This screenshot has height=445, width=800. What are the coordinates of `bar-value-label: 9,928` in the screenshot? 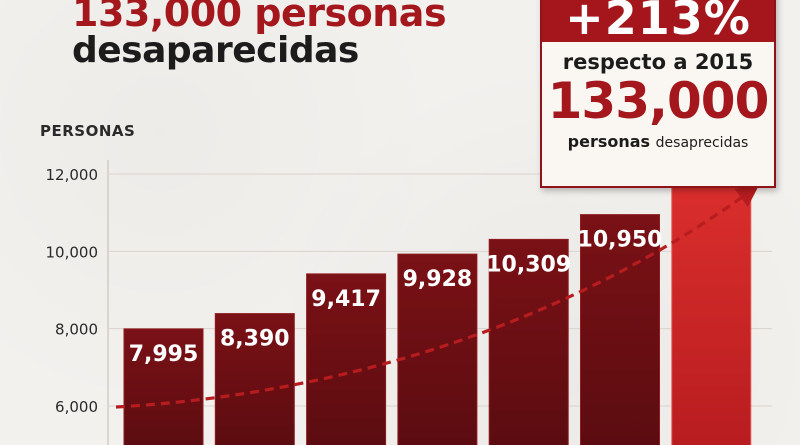 It's located at (438, 279).